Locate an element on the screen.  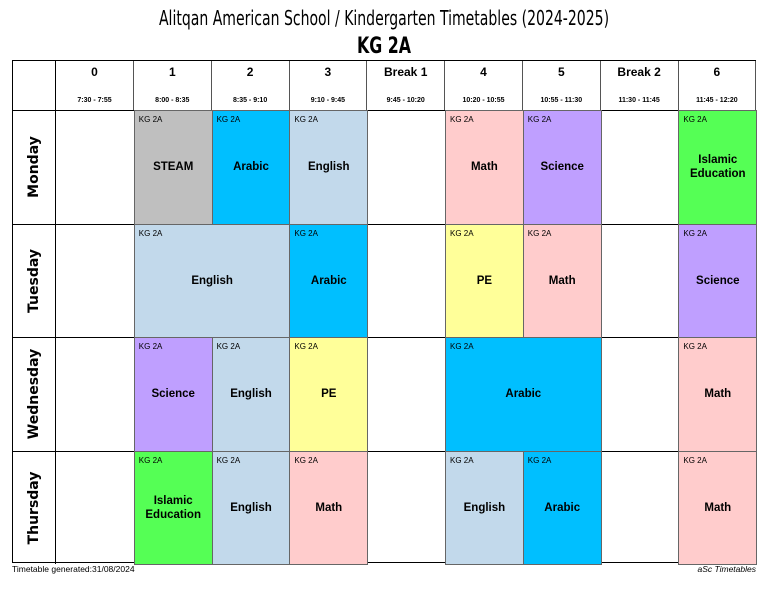
lesson-subject: Islamic Education is located at coordinates (717, 167).